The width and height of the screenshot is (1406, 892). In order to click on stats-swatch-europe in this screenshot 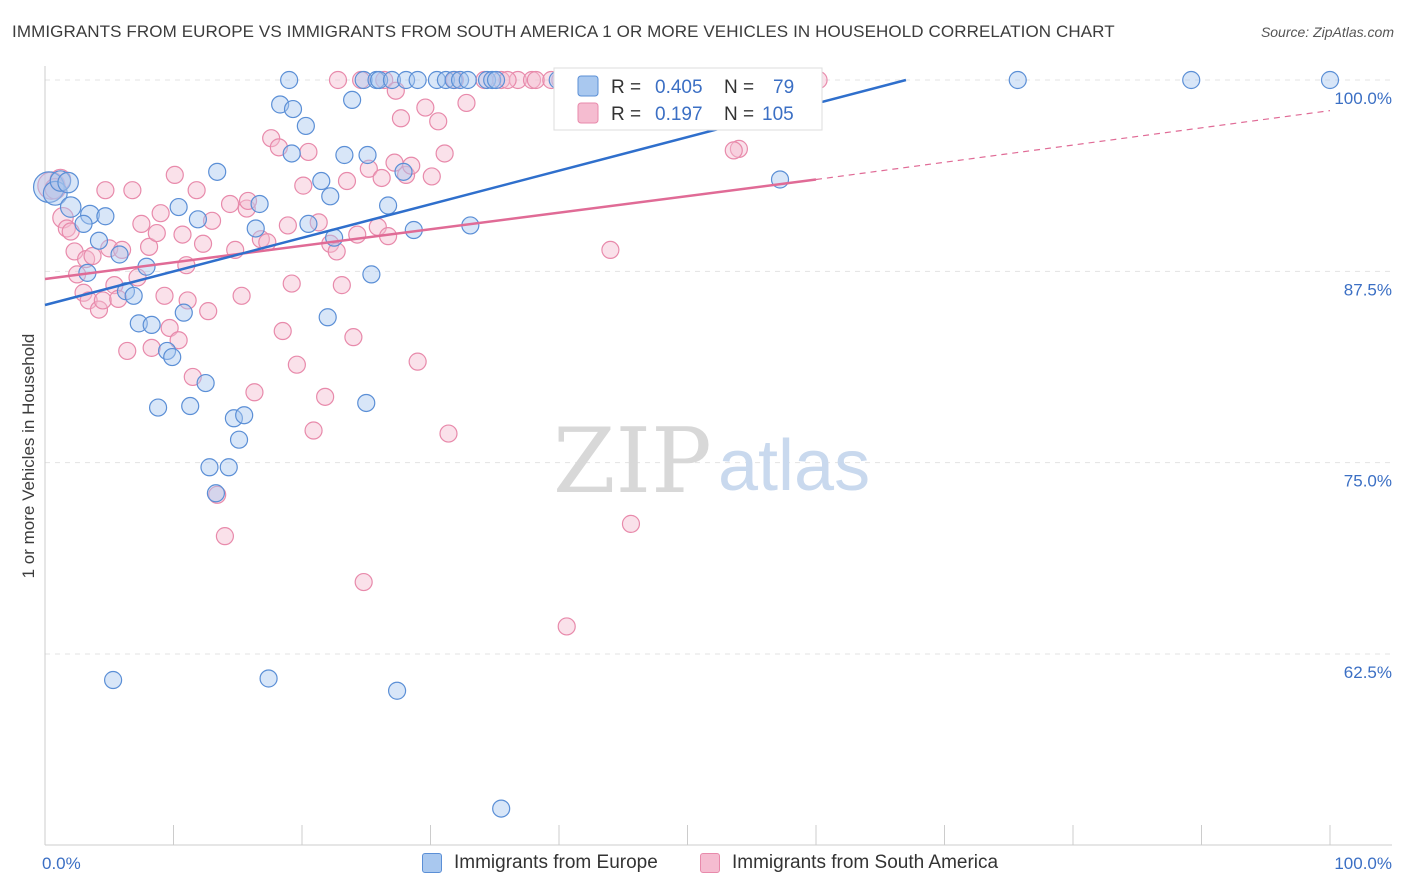, I will do `click(588, 86)`.